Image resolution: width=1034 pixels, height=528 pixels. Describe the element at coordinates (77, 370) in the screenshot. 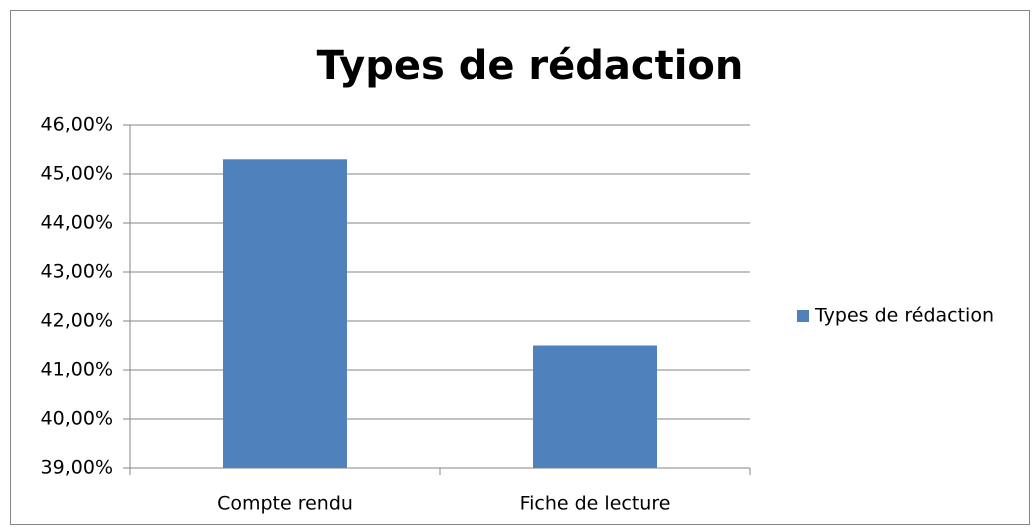

I see `y-tick-label: 41,00%` at that location.